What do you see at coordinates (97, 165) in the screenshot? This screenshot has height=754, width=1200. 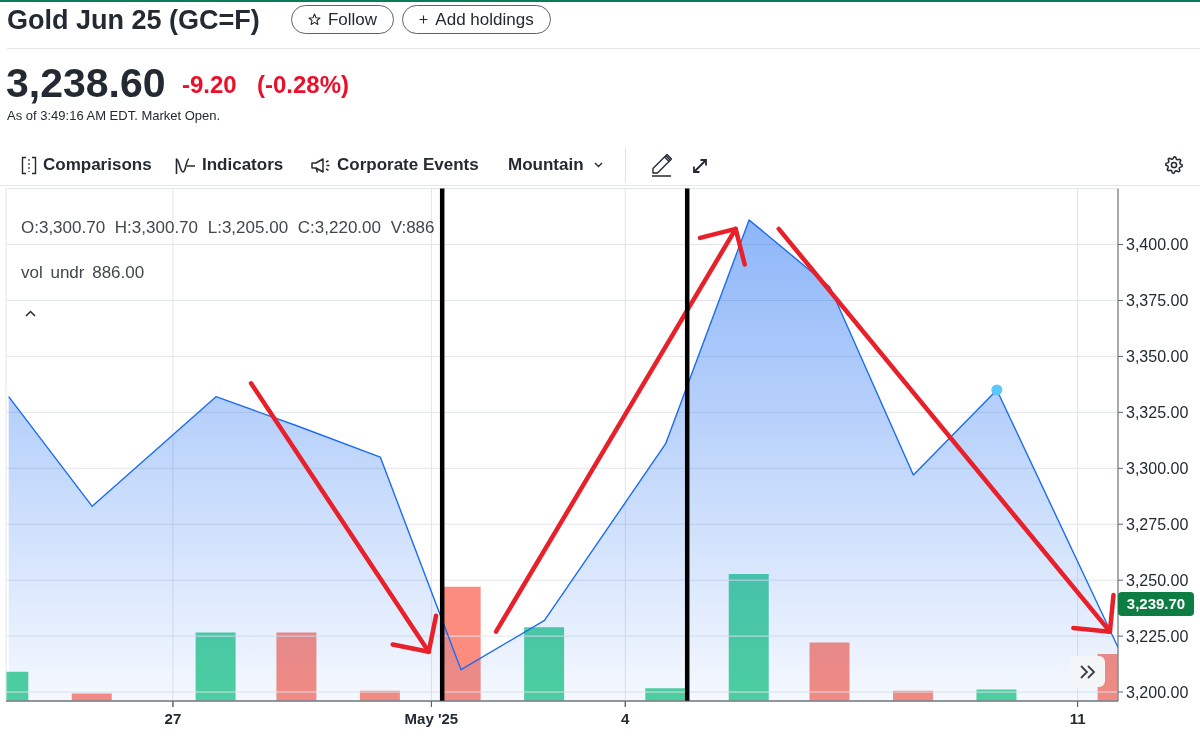 I see `text: Comparisons` at bounding box center [97, 165].